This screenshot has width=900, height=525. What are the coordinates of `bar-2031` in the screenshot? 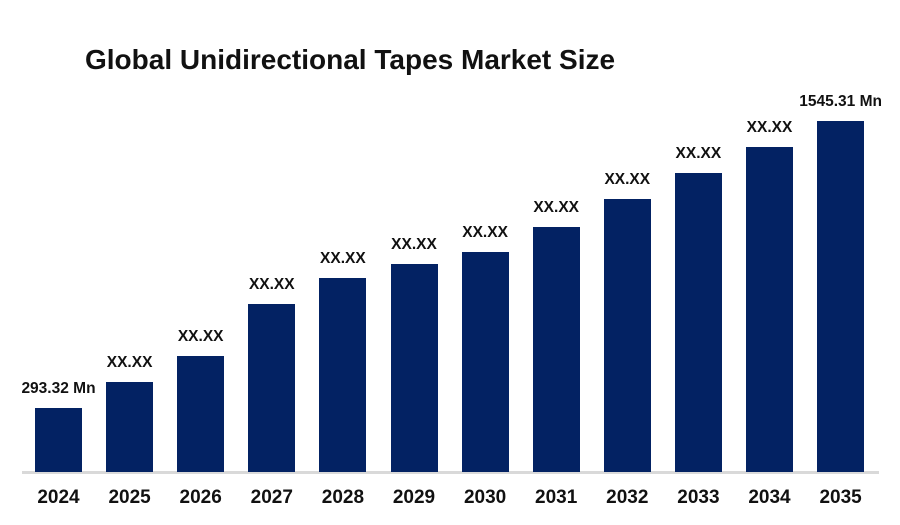 It's located at (556, 349).